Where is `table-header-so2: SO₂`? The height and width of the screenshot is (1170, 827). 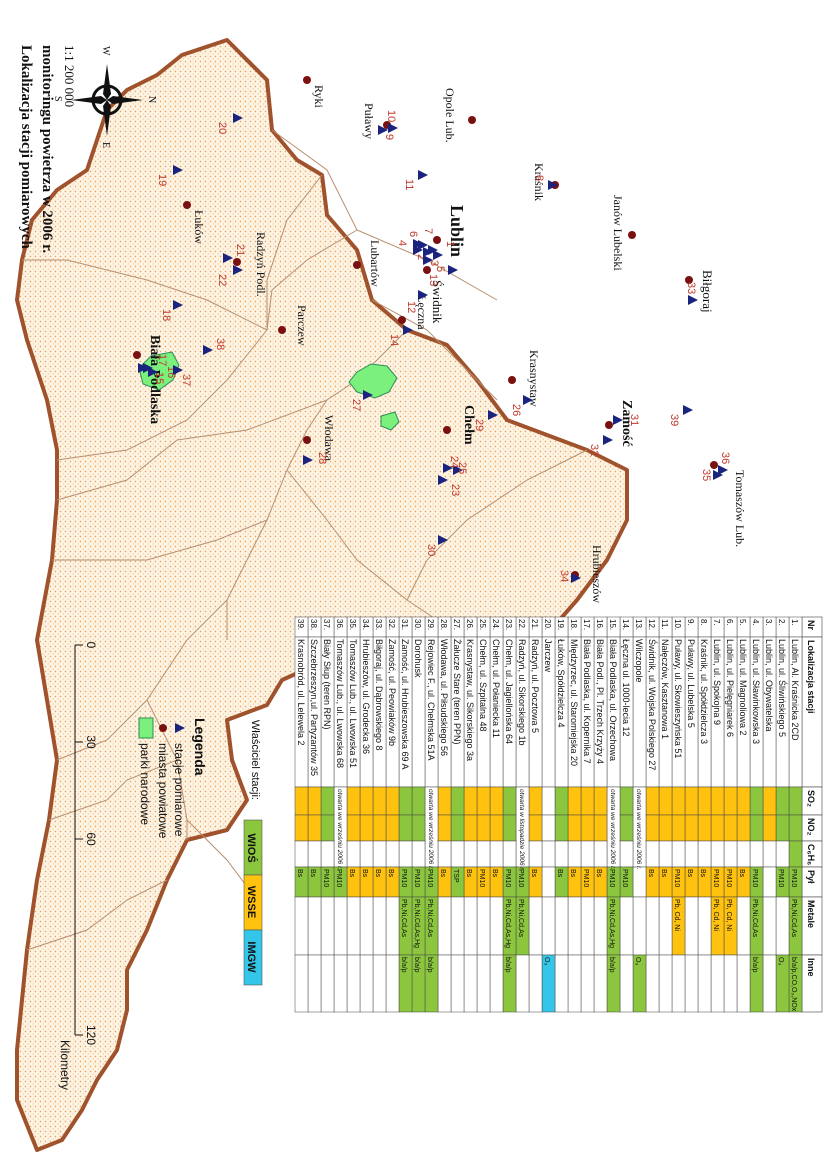
table-header-so2: SO₂ is located at coordinates (811, 798).